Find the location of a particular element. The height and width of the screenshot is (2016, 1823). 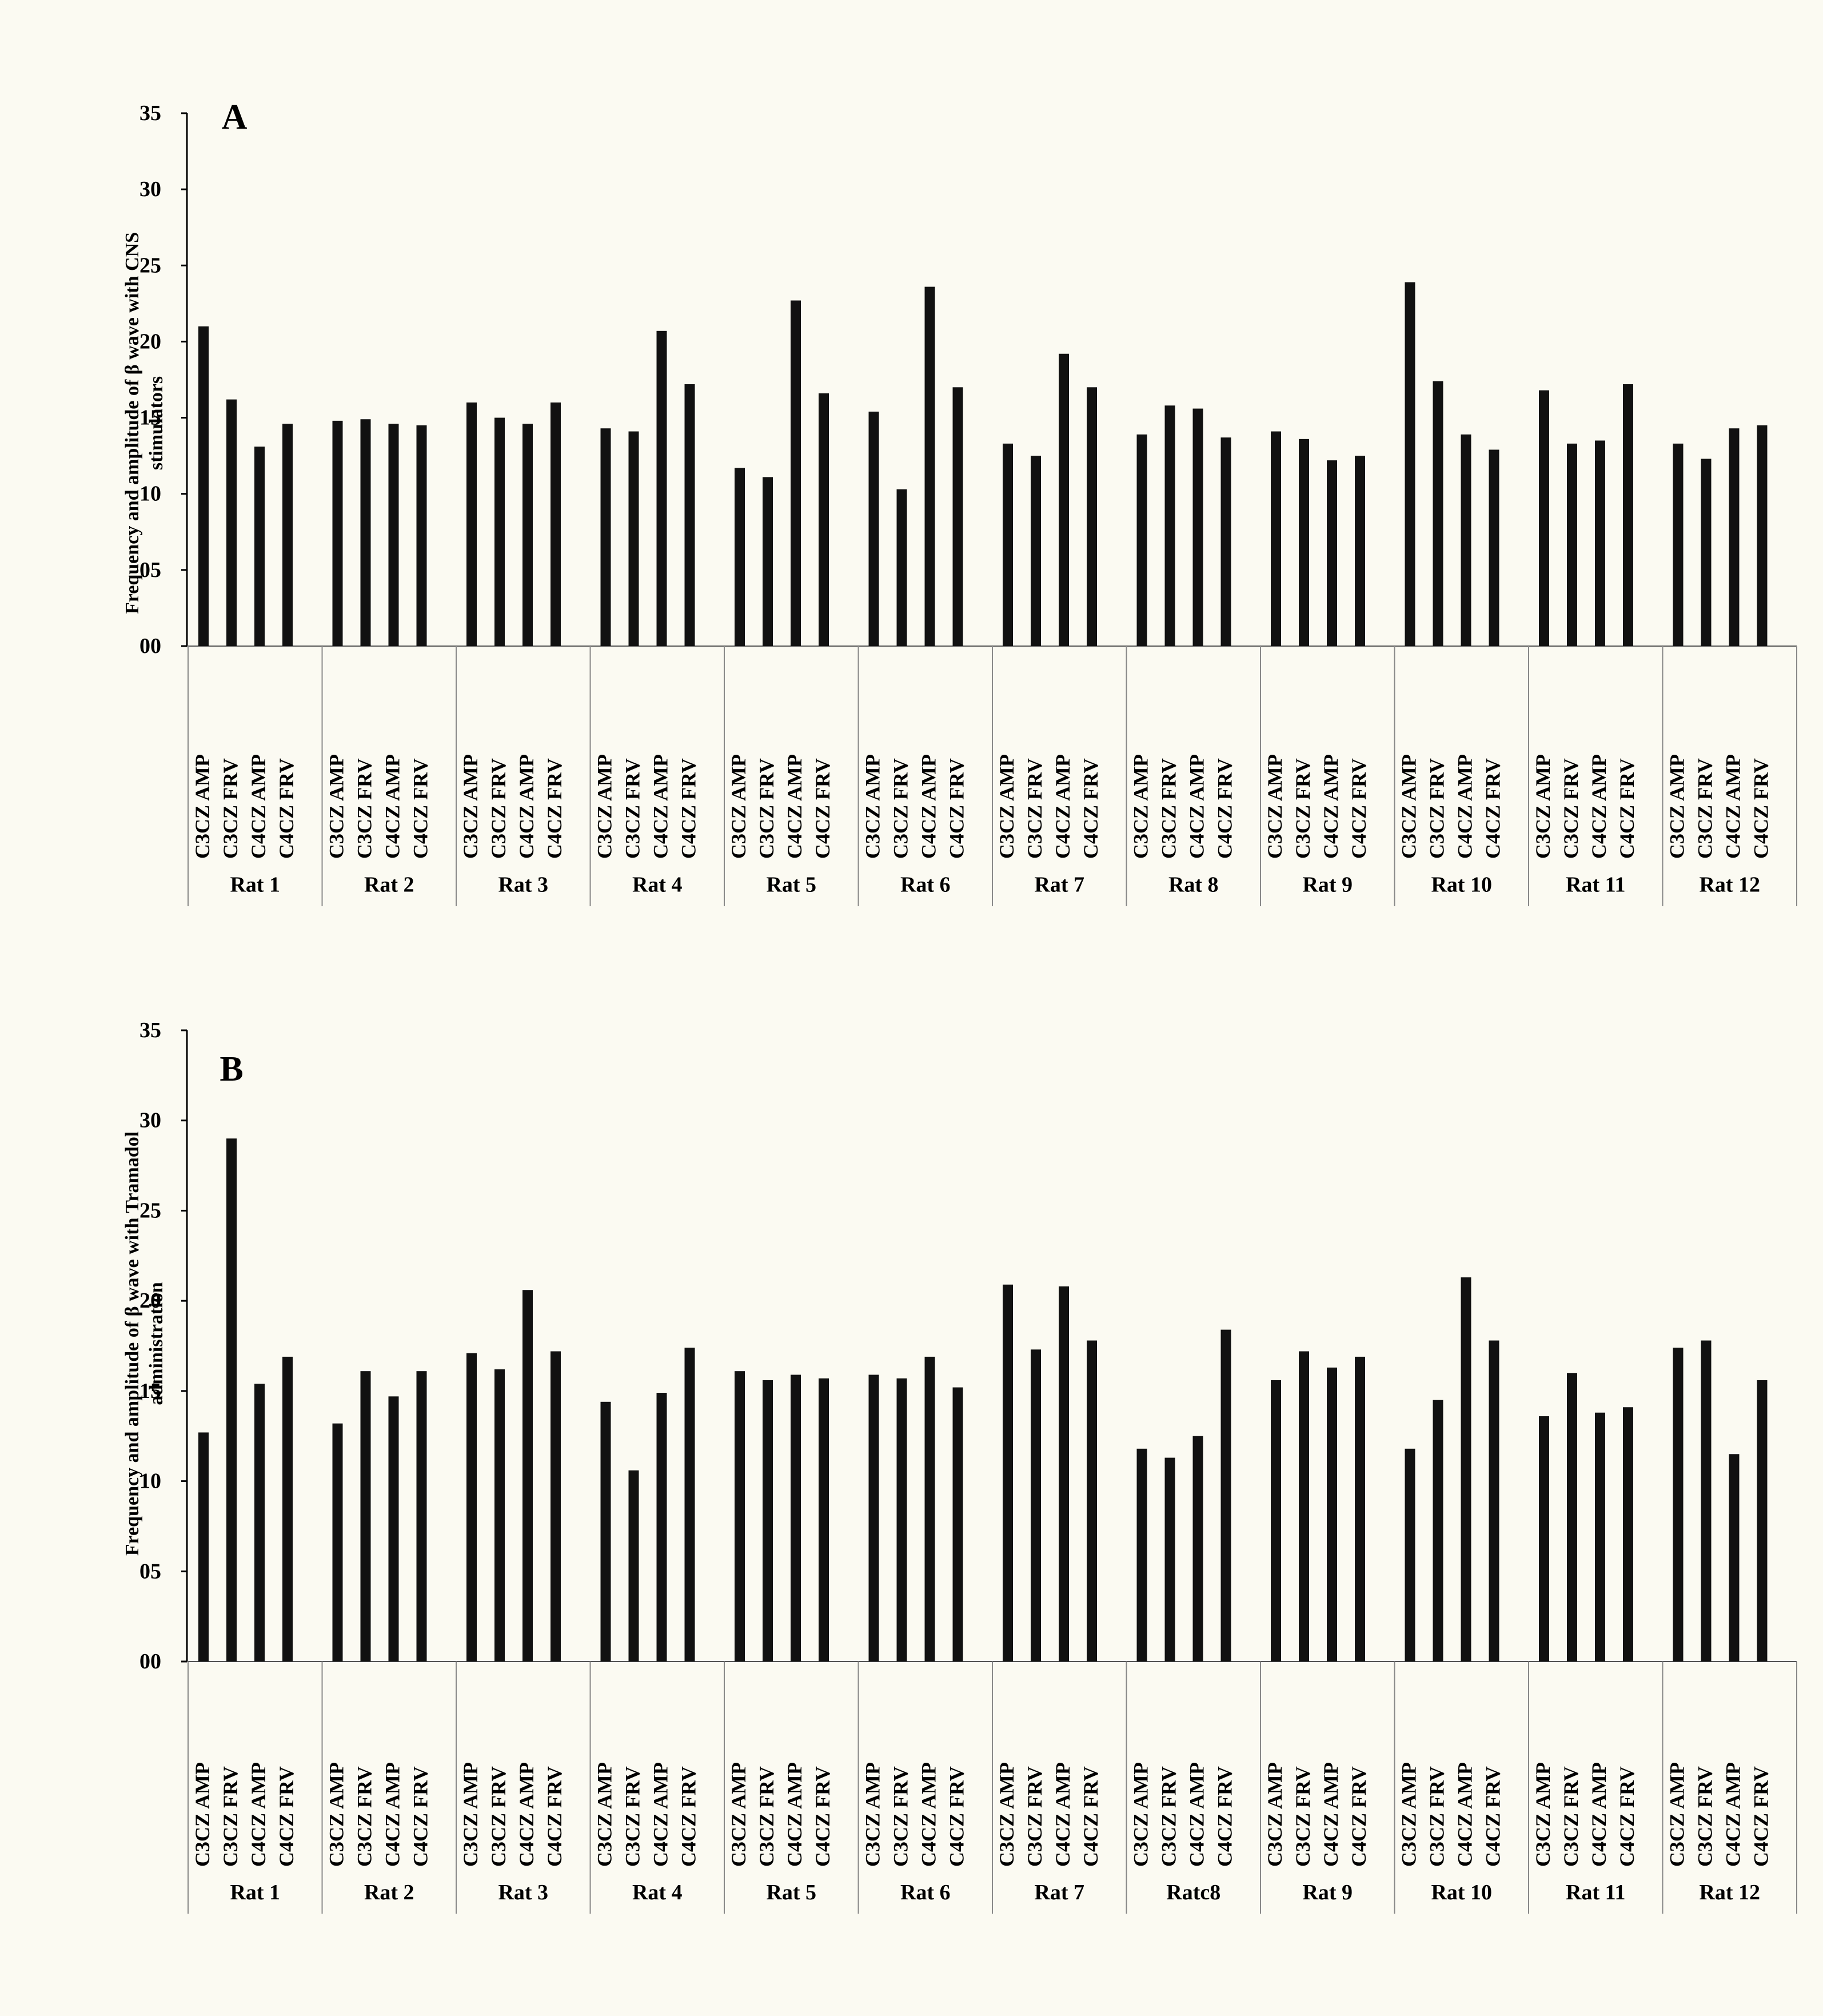

group-label: Rat 10 is located at coordinates (1462, 1892).